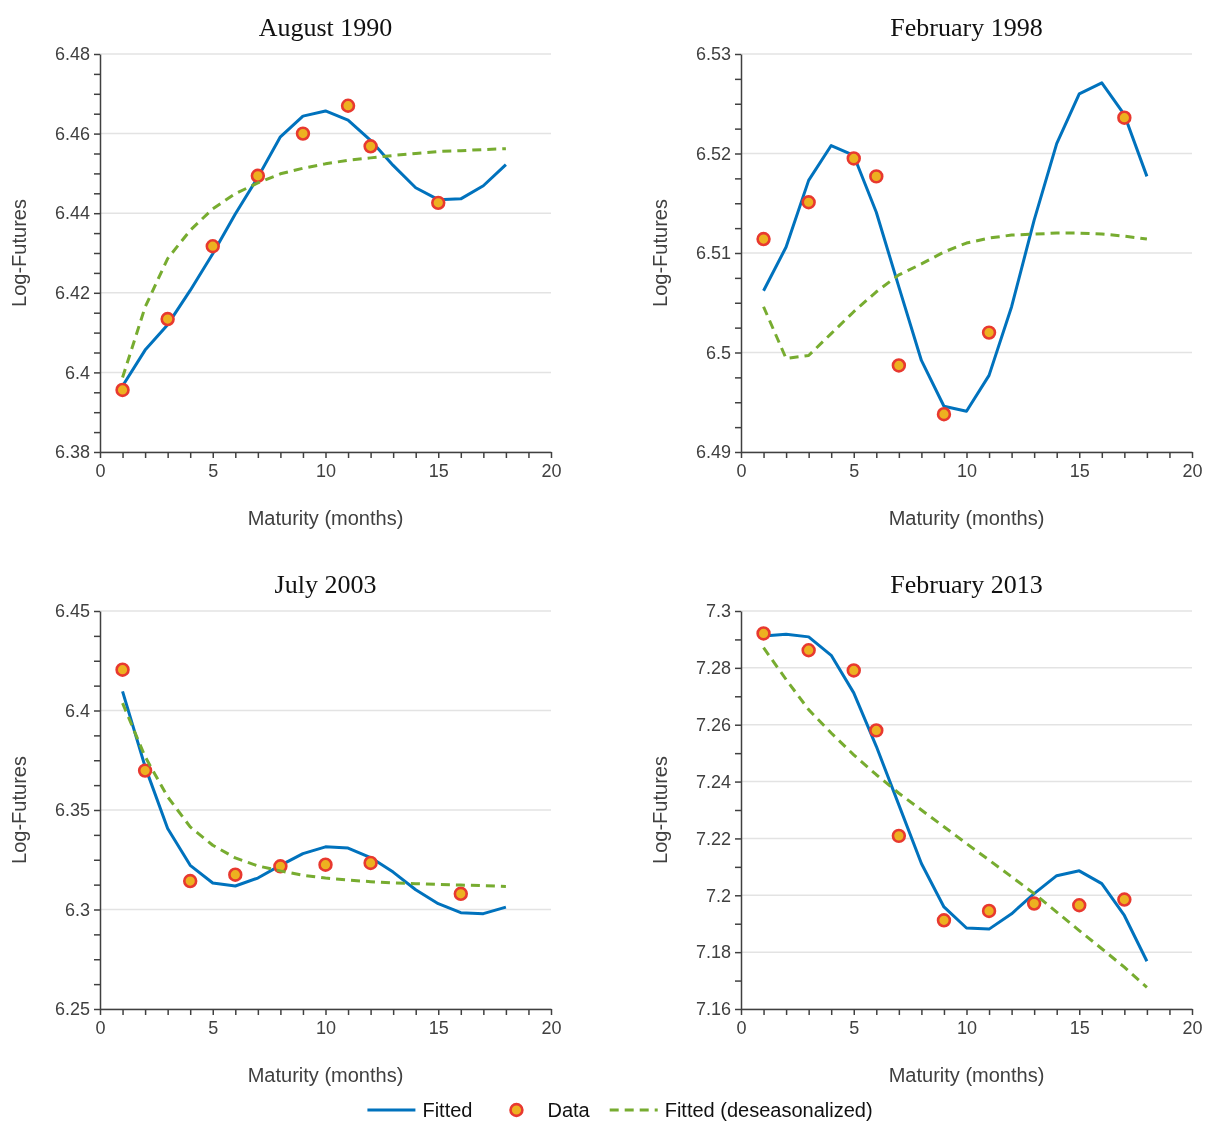 The width and height of the screenshot is (1207, 1122). Describe the element at coordinates (713, 452) in the screenshot. I see `y-tick-label: 6.49` at that location.